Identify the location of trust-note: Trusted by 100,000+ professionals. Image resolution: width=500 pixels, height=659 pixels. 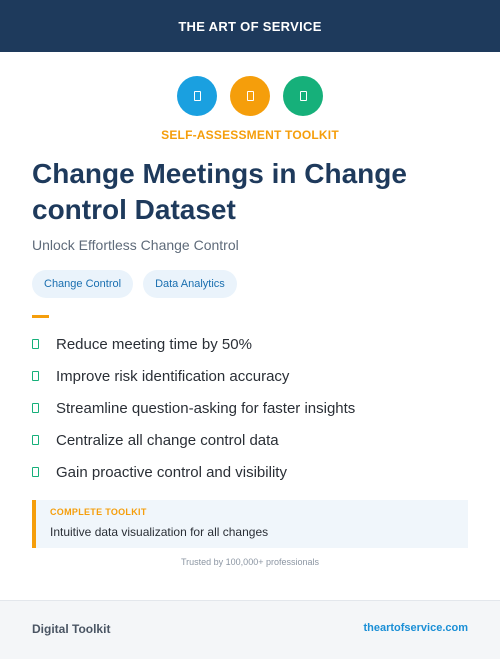
(249, 562).